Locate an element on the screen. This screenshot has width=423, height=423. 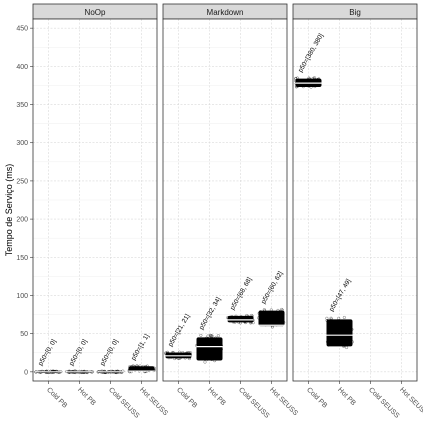
y-tick-label: 300 is located at coordinates (22, 143).